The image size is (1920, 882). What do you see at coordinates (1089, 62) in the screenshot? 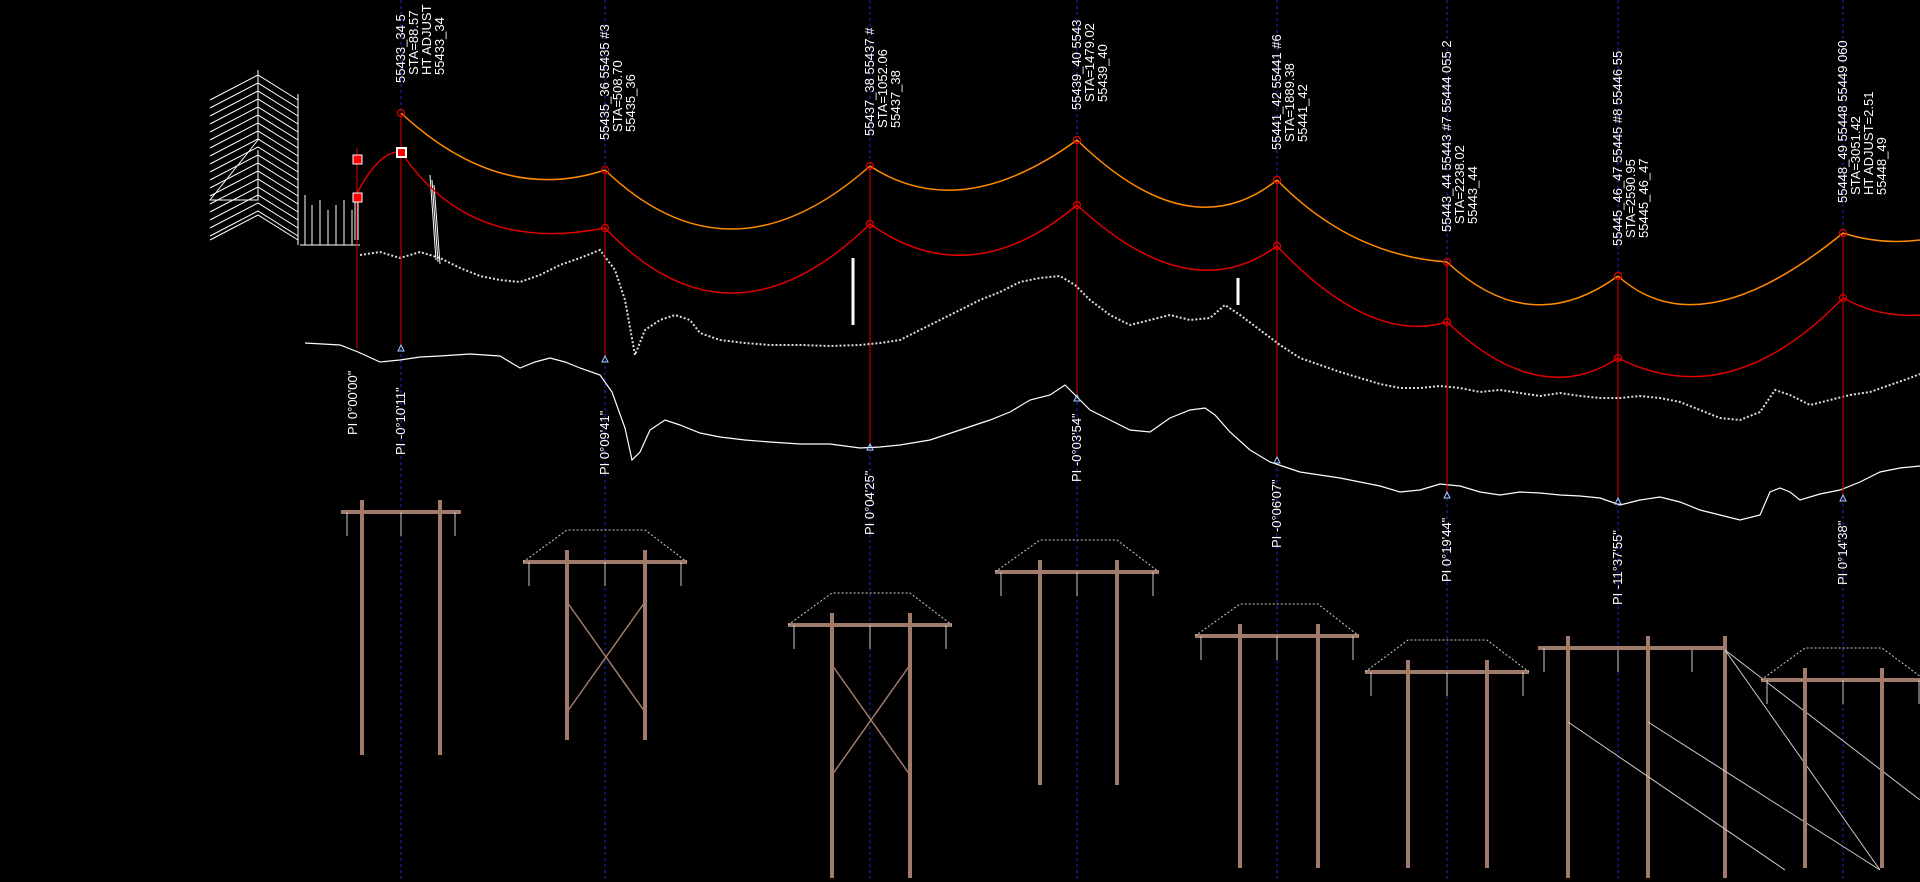
I see `structure-info-s40: STA=1479.02` at bounding box center [1089, 62].